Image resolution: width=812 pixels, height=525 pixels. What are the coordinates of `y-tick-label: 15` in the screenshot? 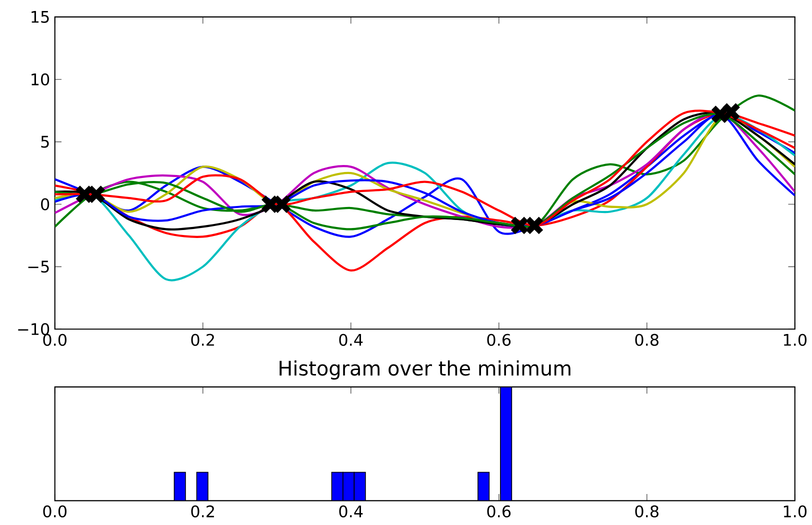 It's located at (40, 17).